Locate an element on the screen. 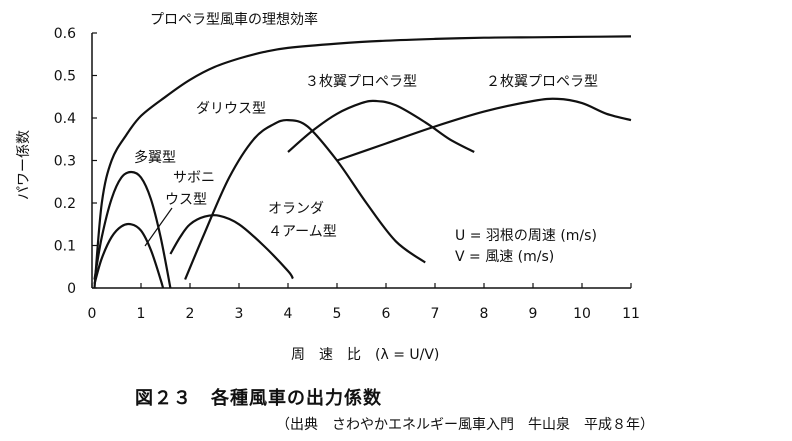  legend-note-v: V = 風速 (m/s) is located at coordinates (504, 257).